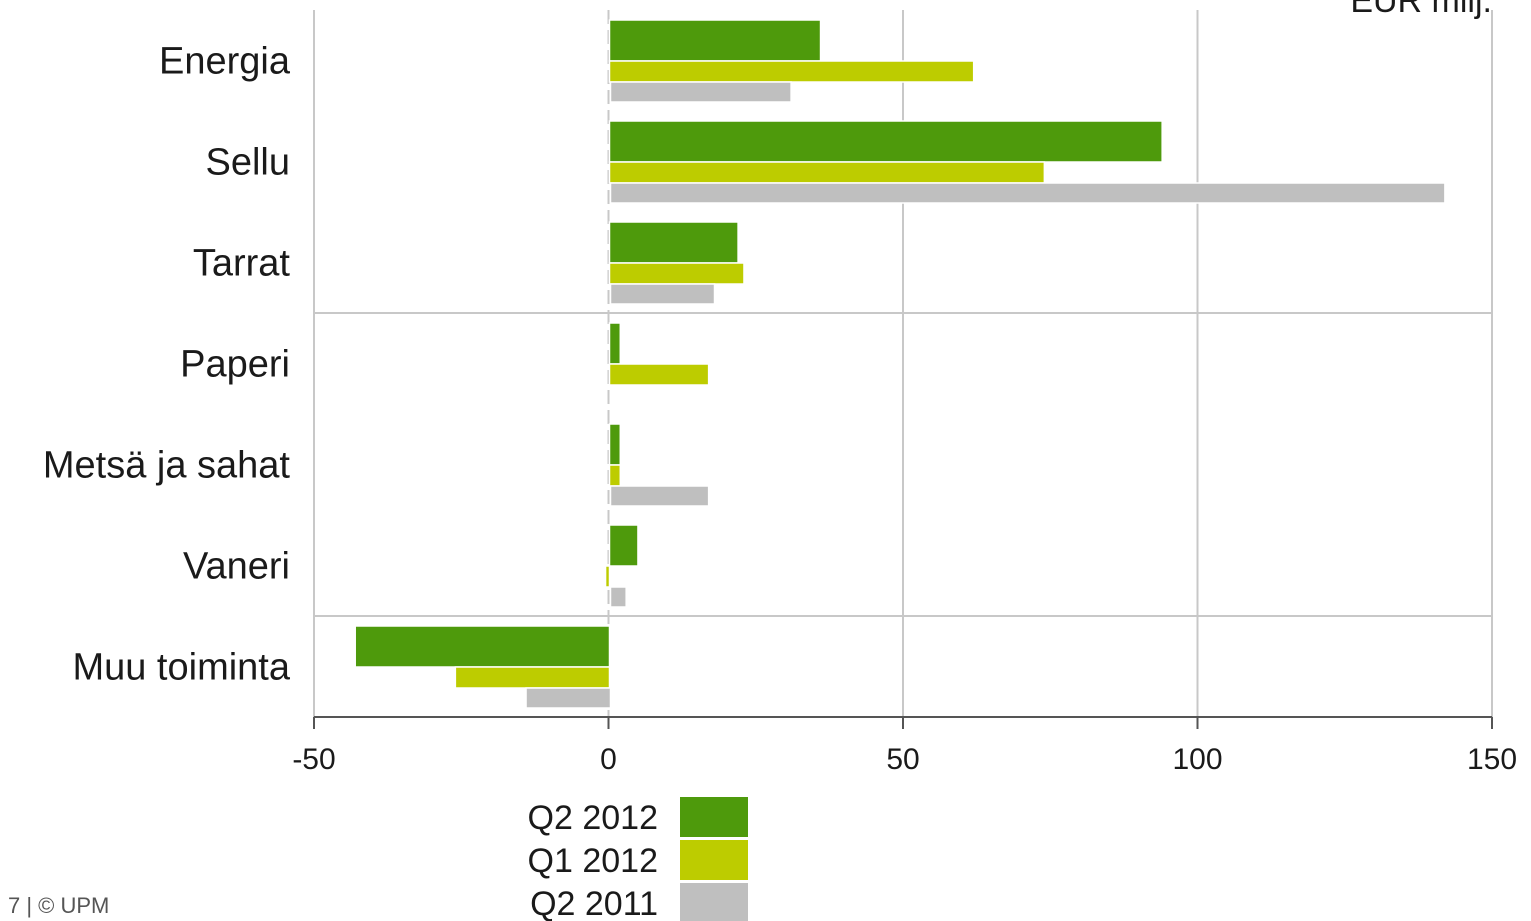  I want to click on category-label: Tarrat, so click(242, 264).